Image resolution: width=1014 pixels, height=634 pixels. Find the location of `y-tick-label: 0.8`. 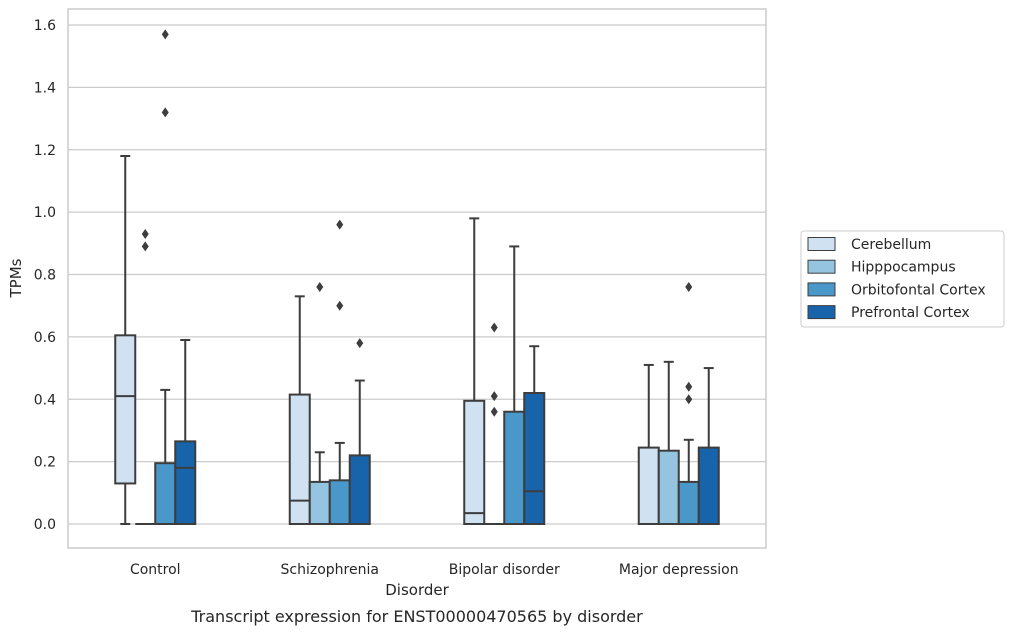

y-tick-label: 0.8 is located at coordinates (45, 276).